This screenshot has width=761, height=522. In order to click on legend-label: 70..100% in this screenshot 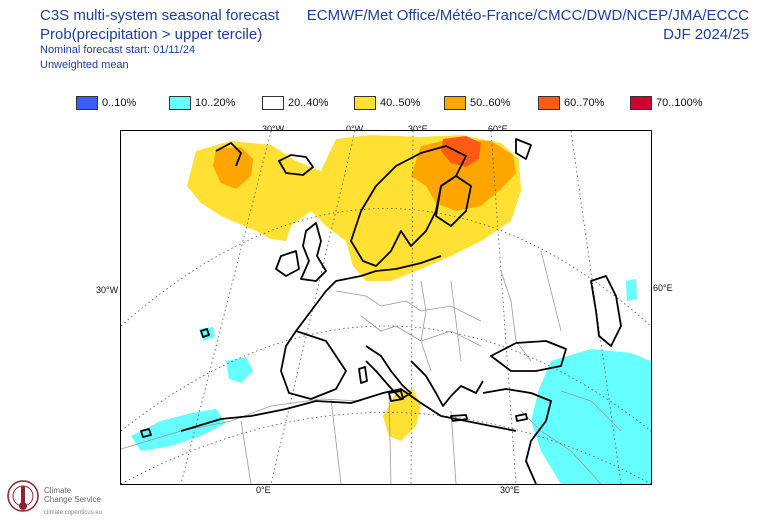, I will do `click(679, 103)`.